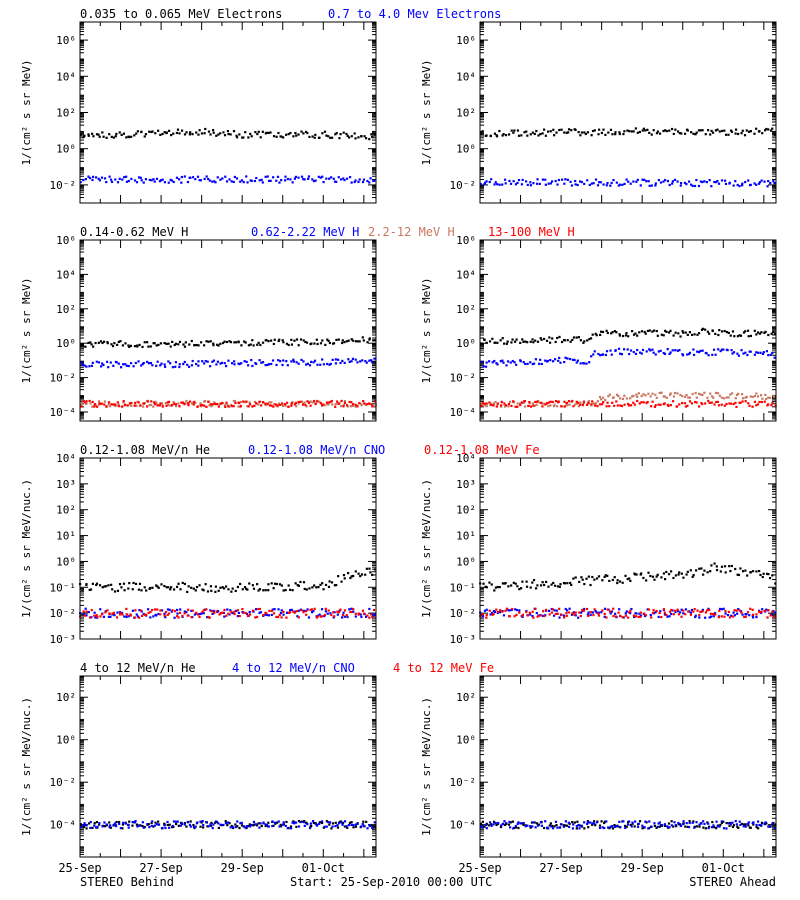 This screenshot has width=800, height=900. I want to click on series-0-035-to-0-065-mev-electrons, so click(227, 134).